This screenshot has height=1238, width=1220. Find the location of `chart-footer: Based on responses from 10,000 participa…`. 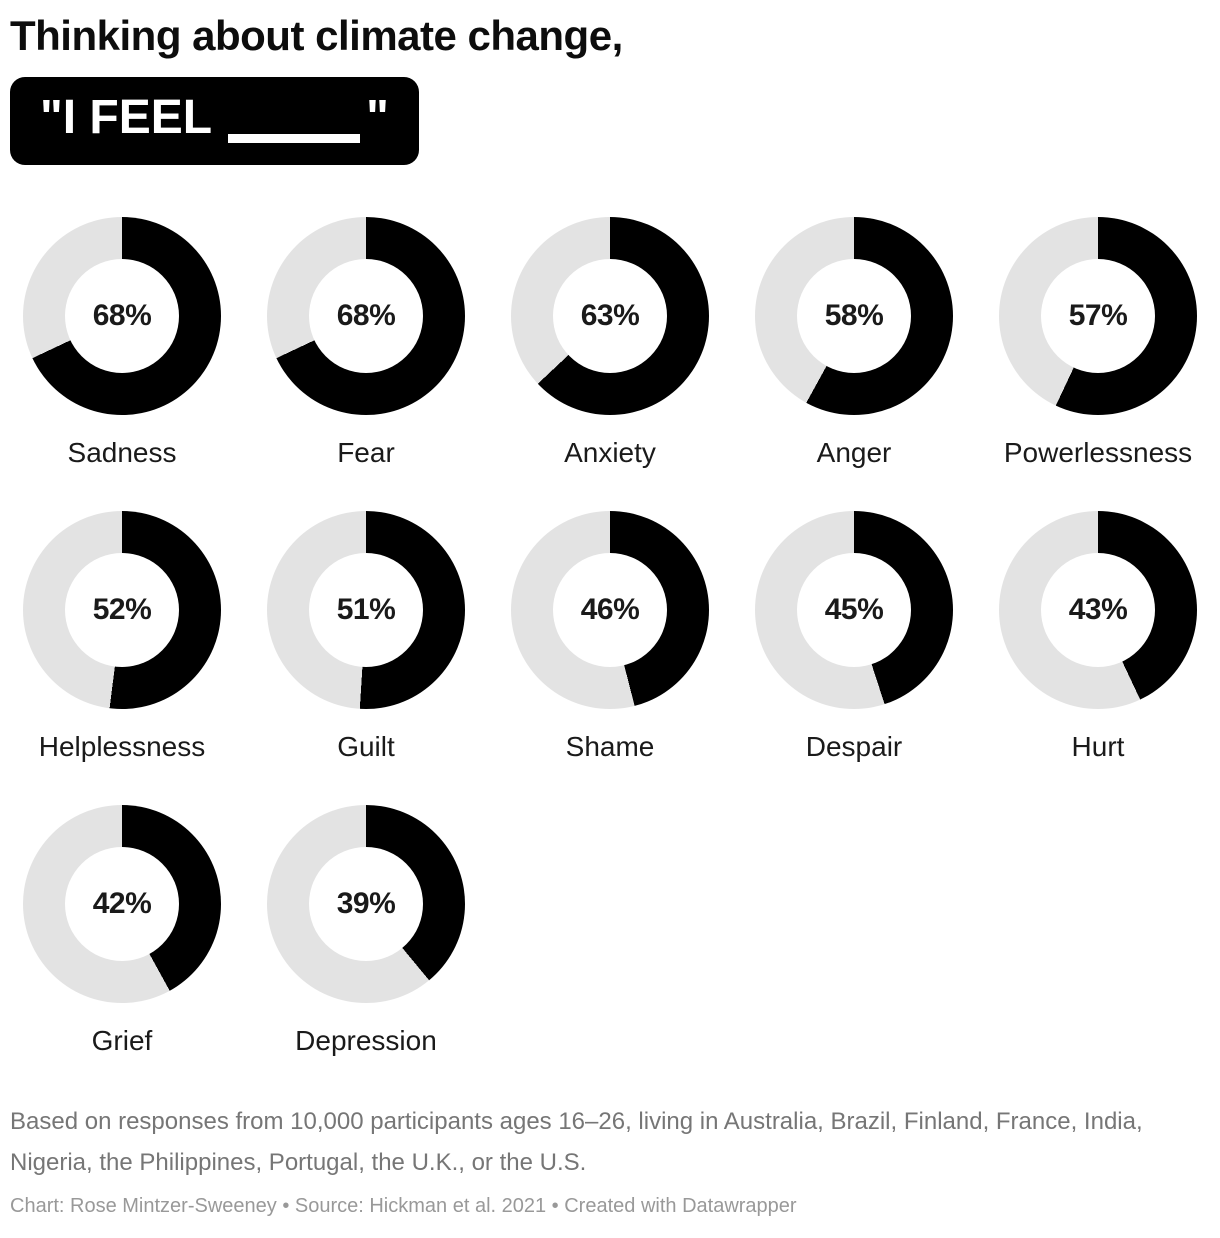

chart-footer: Based on responses from 10,000 participa… is located at coordinates (610, 1159).